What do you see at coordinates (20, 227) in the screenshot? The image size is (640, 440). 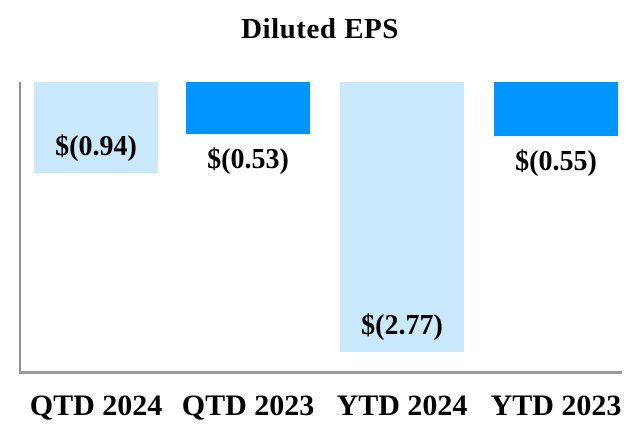 I see `y-axis-line` at bounding box center [20, 227].